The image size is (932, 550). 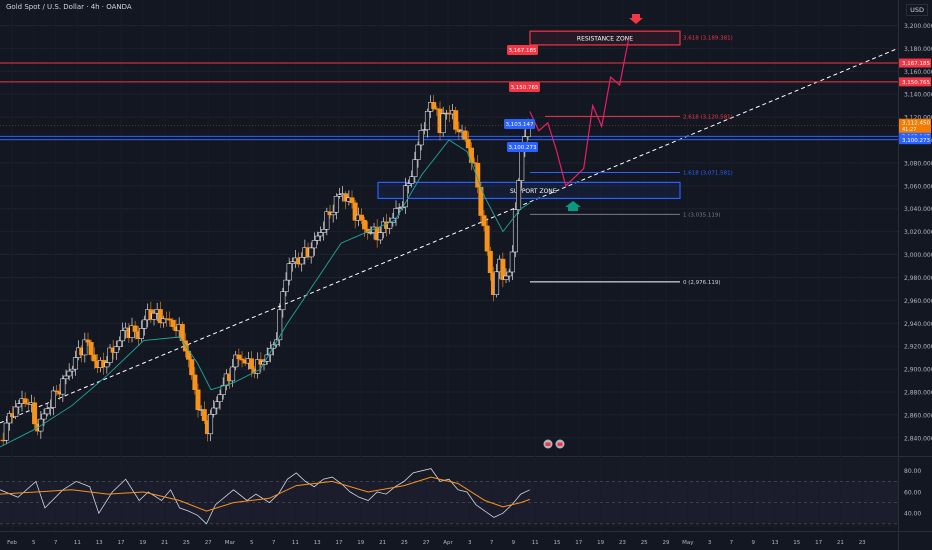 What do you see at coordinates (666, 543) in the screenshot?
I see `time-tick-label: 29` at bounding box center [666, 543].